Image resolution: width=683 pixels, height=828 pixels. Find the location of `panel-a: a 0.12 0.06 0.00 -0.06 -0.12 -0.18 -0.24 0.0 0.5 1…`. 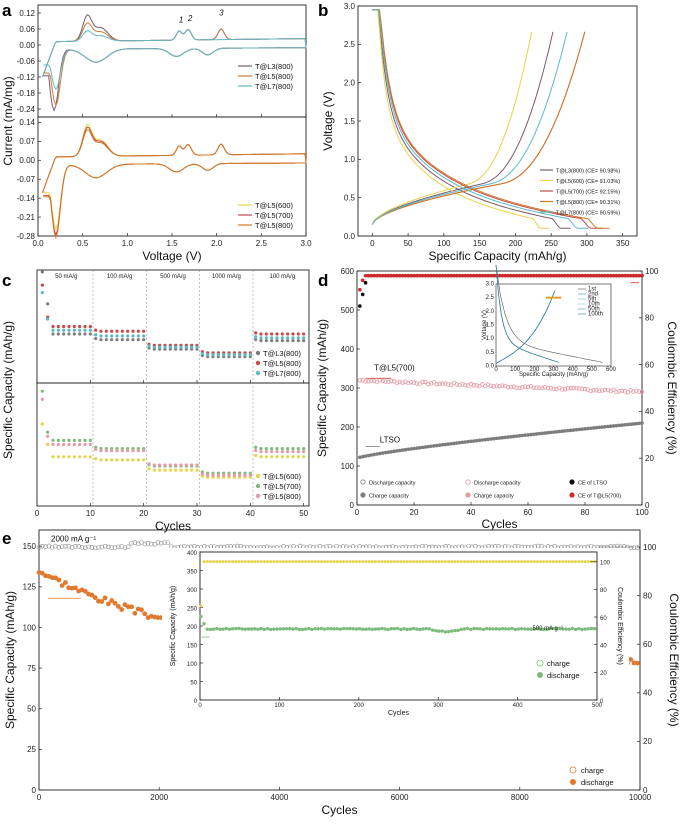

panel-a: a 0.12 0.06 0.00 -0.06 -0.12 -0.18 -0.24 0.0 0.5 1… is located at coordinates (156, 132).